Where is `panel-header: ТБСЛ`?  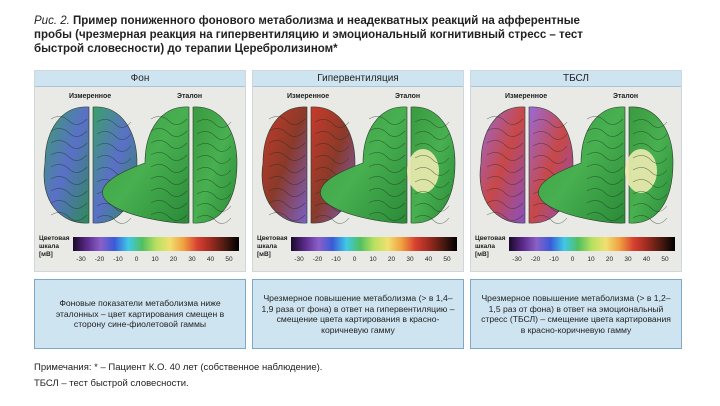 panel-header: ТБСЛ is located at coordinates (576, 79).